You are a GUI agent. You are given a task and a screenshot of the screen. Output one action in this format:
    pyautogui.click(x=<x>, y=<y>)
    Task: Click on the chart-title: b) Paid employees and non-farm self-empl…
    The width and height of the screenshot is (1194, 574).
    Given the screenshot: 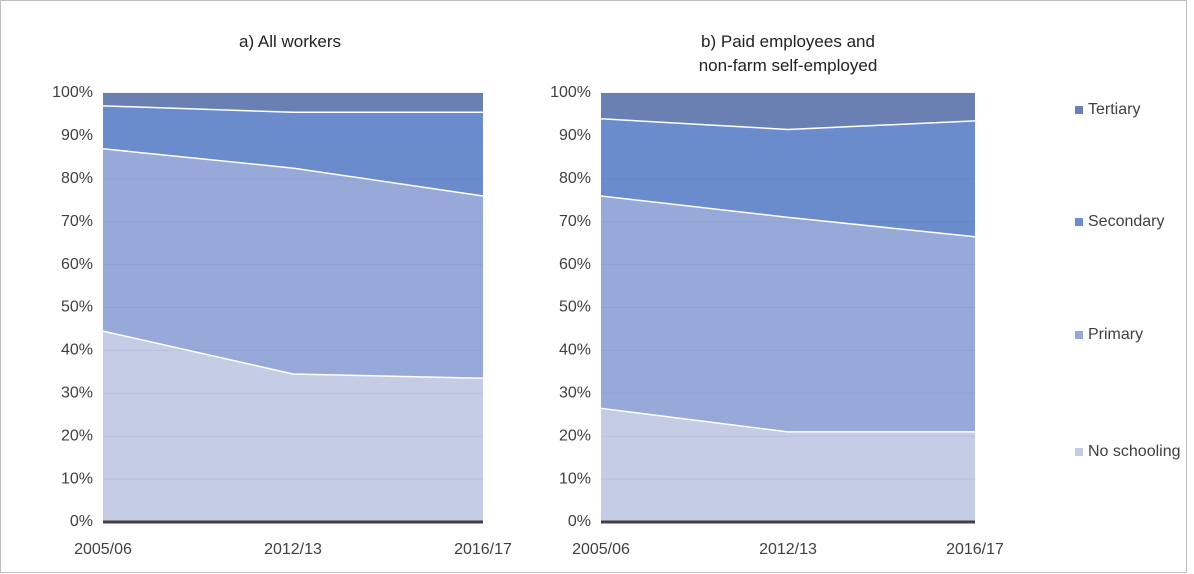 What is the action you would take?
    pyautogui.click(x=788, y=53)
    